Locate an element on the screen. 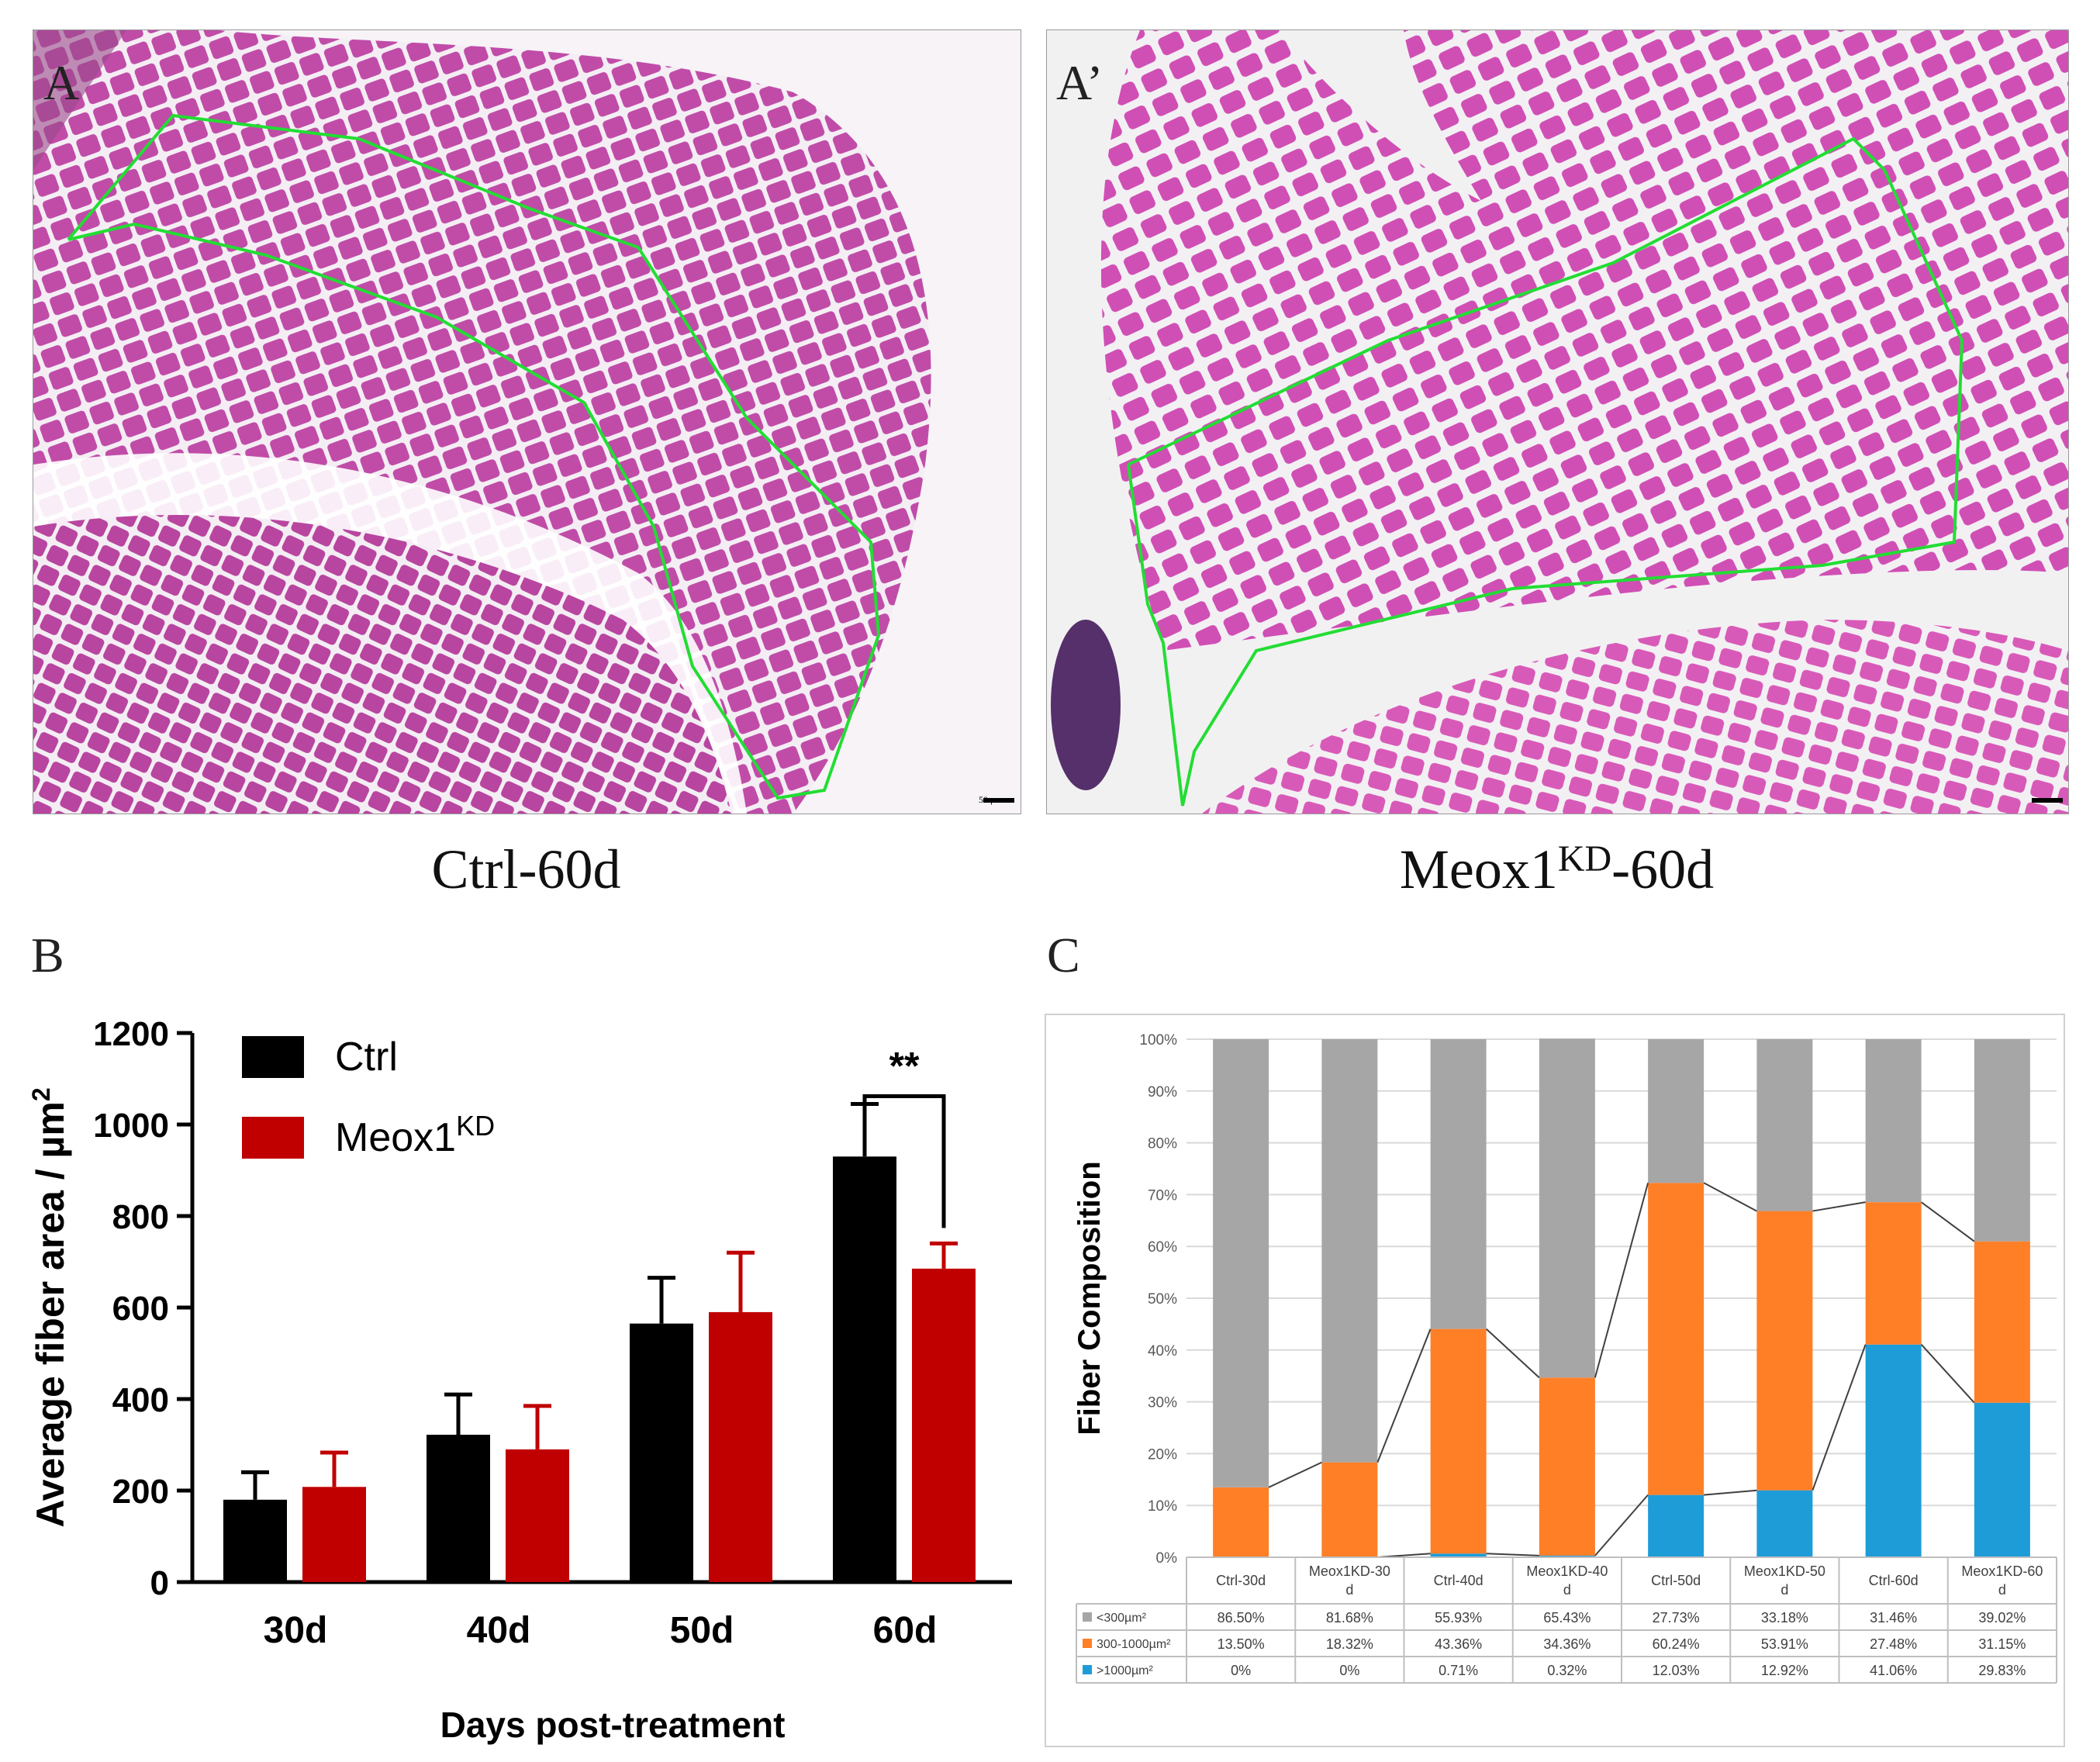  panel-letter-a-prime: A’ is located at coordinates (1080, 82).